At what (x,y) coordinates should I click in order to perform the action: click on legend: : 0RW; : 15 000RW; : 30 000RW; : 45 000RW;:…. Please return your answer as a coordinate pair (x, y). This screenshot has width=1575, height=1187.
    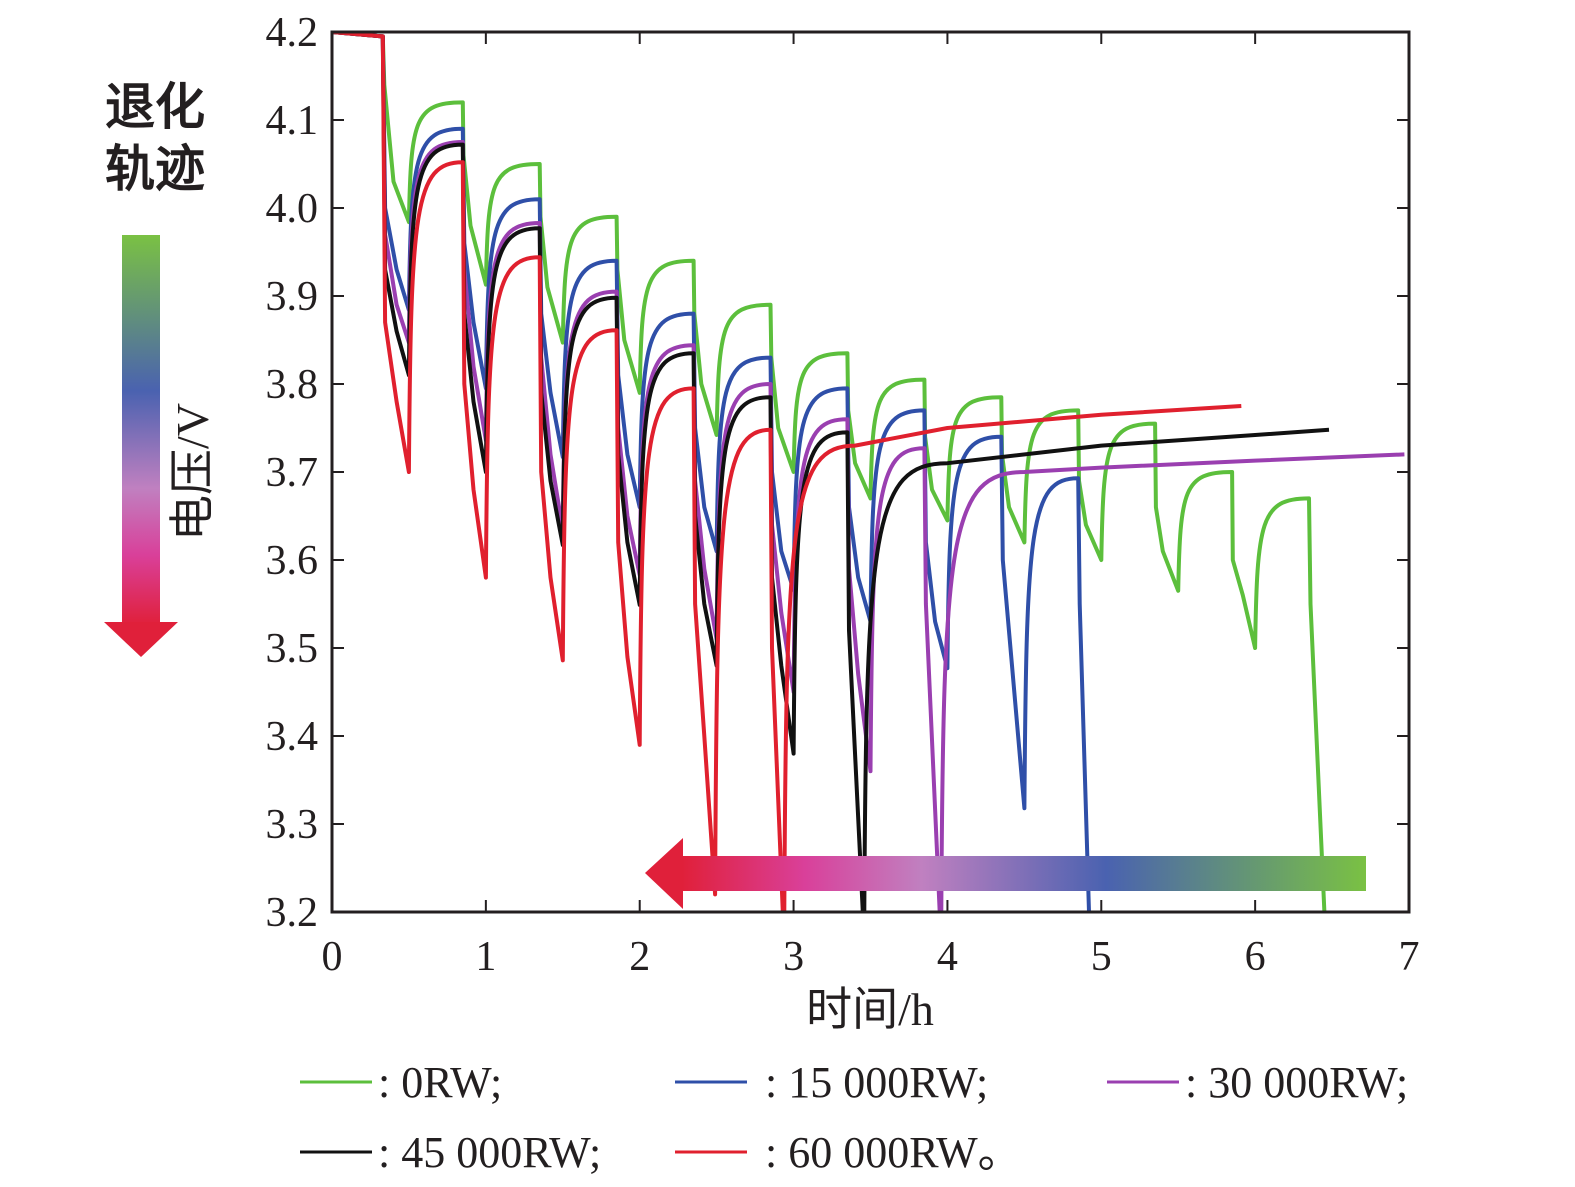
    Looking at the image, I should click on (854, 1117).